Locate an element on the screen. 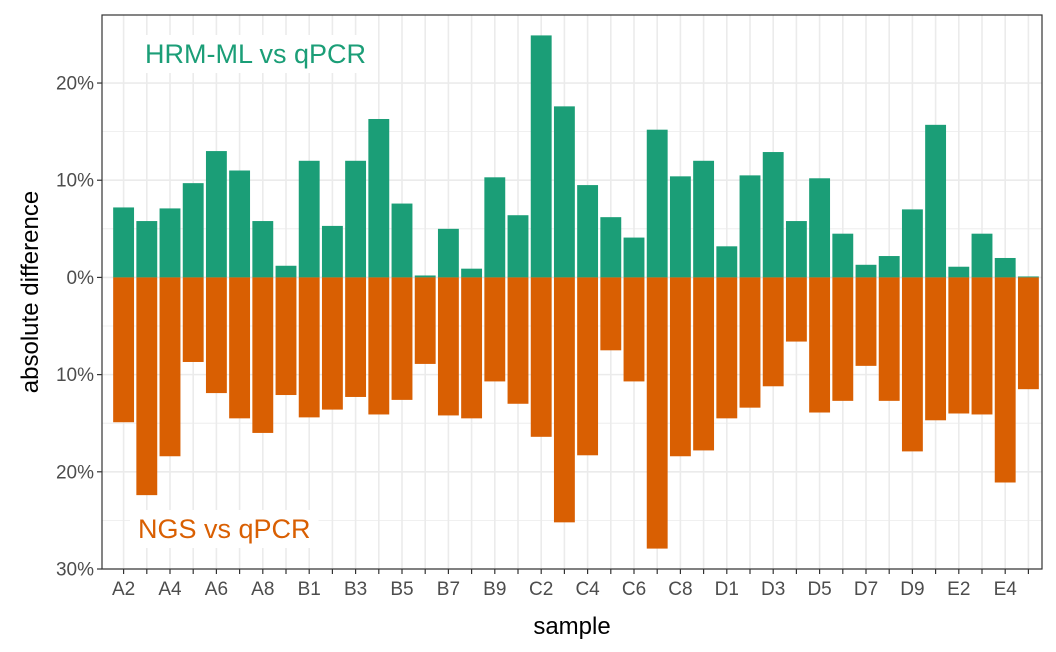 The image size is (1056, 652). x-tick-label: C6 is located at coordinates (634, 589).